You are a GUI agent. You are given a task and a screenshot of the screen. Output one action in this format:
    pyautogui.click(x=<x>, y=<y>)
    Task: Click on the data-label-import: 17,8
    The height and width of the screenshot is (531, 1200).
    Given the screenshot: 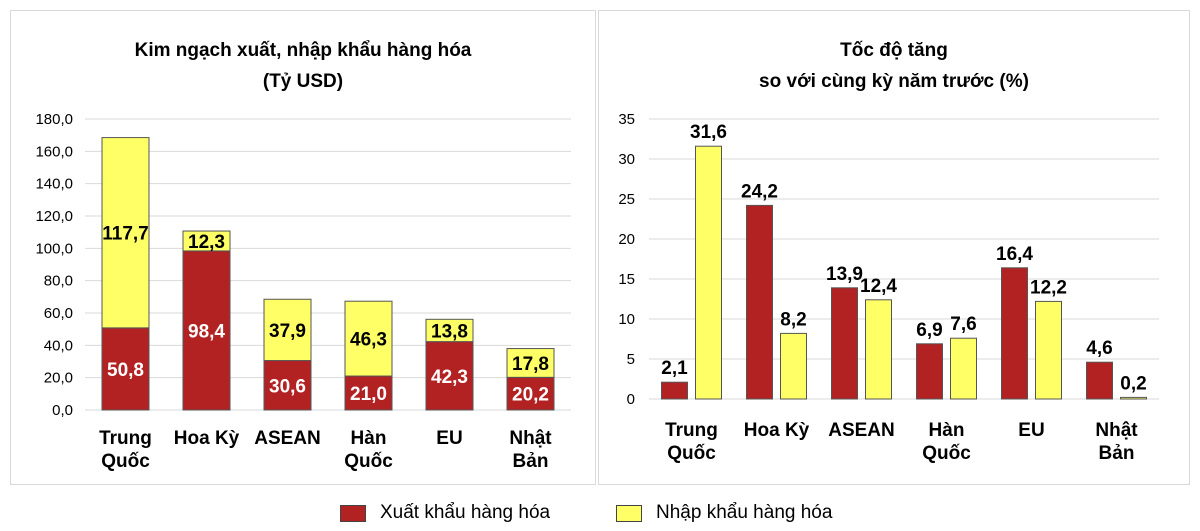 What is the action you would take?
    pyautogui.click(x=530, y=364)
    